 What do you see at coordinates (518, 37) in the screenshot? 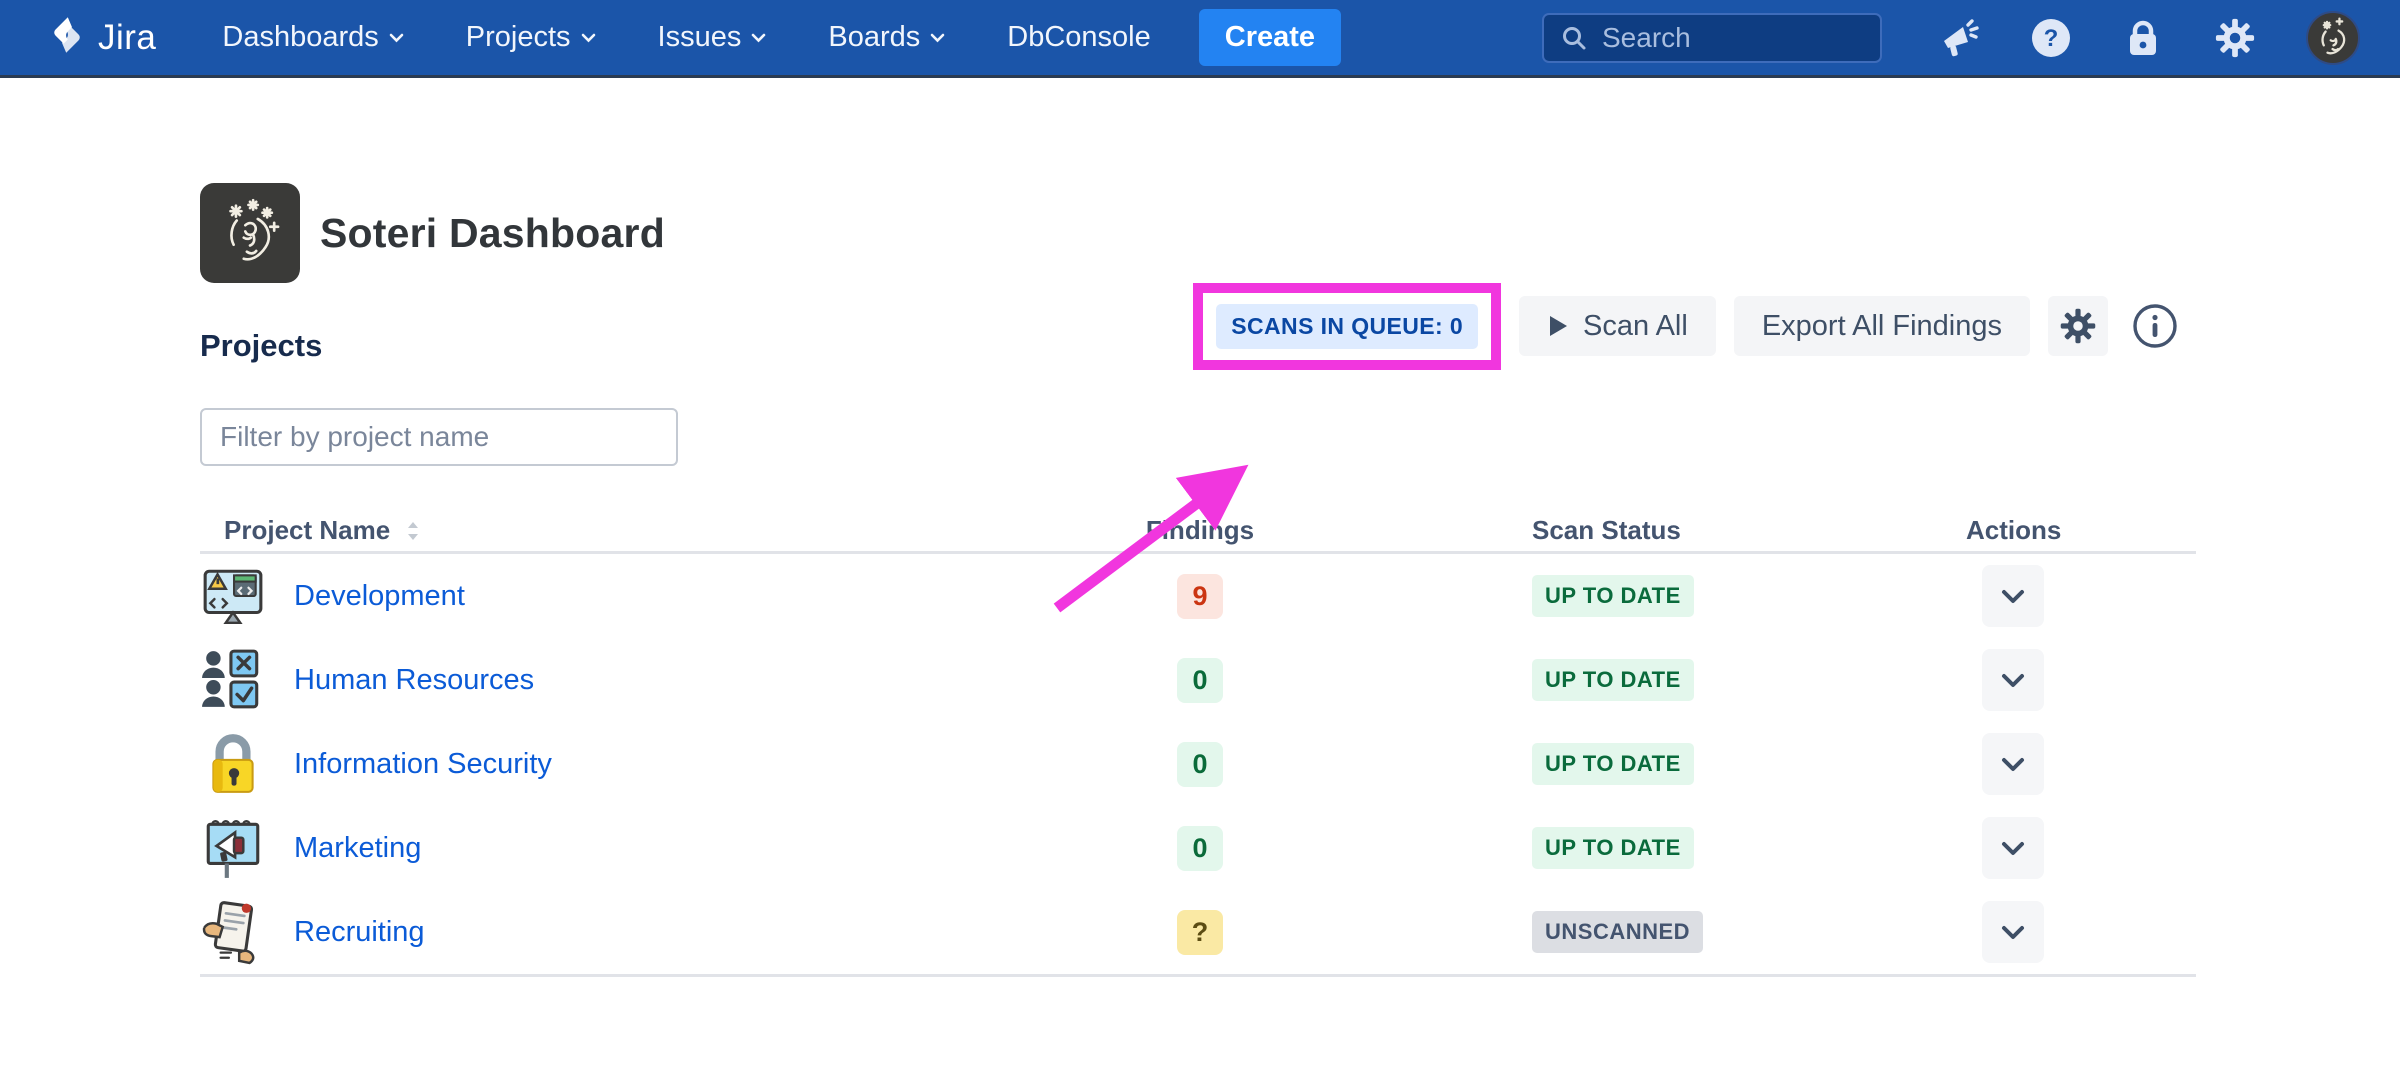
I see `nav-item-label: Projects` at bounding box center [518, 37].